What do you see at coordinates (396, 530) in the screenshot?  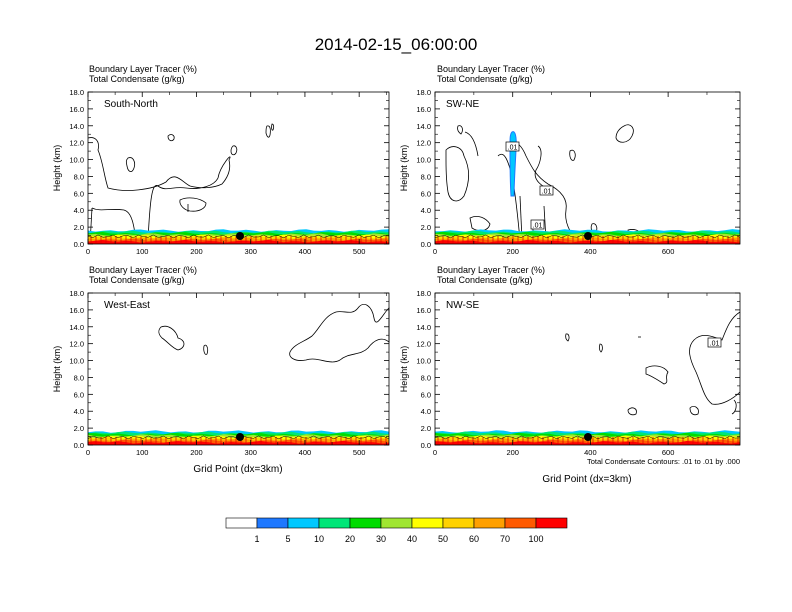 I see `colorbar: 1 5 10 20 30 40 50 60 70 100` at bounding box center [396, 530].